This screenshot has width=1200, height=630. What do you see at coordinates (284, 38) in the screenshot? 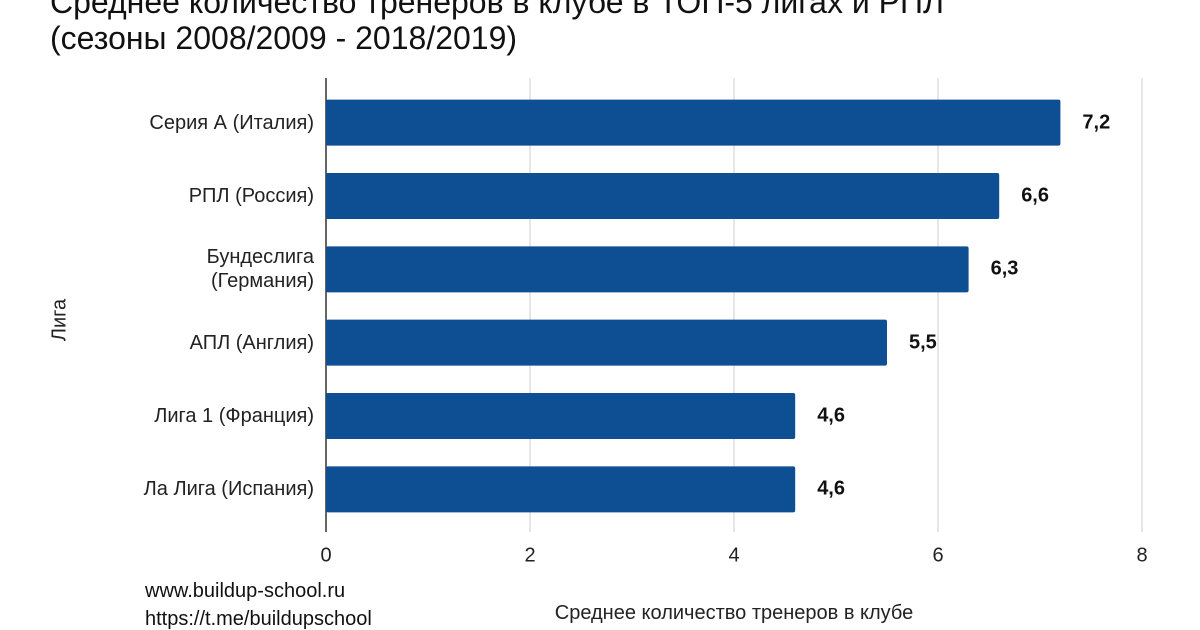
I see `chart-subtitle: (сезоны 2008/2009 - 2018/2019)` at bounding box center [284, 38].